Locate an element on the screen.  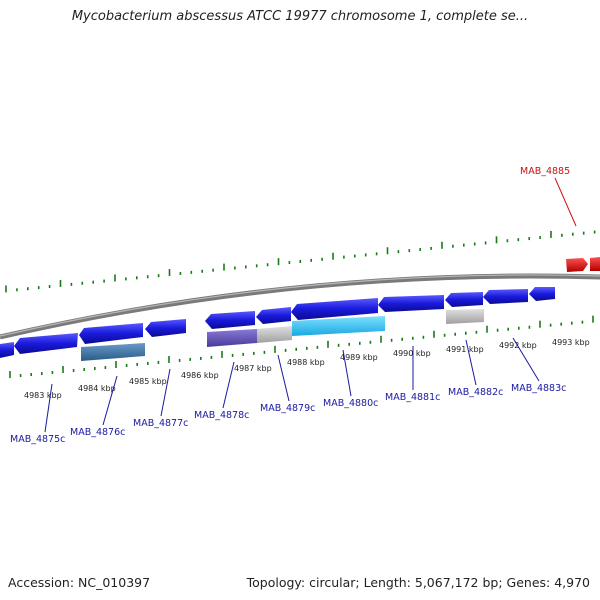
outer-tick-ring is located at coordinates (300, 261).